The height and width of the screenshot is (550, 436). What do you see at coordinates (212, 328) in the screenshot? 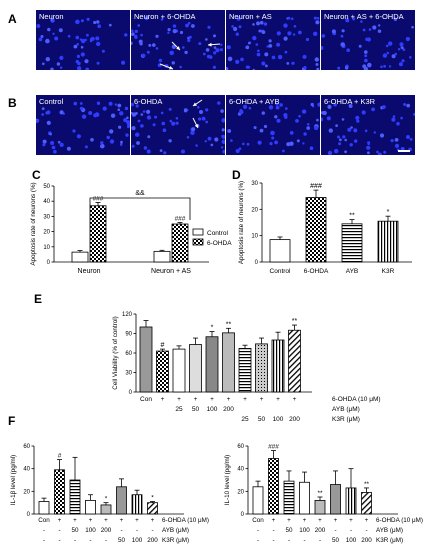
I see `chart-e-annotation: *` at bounding box center [212, 328].